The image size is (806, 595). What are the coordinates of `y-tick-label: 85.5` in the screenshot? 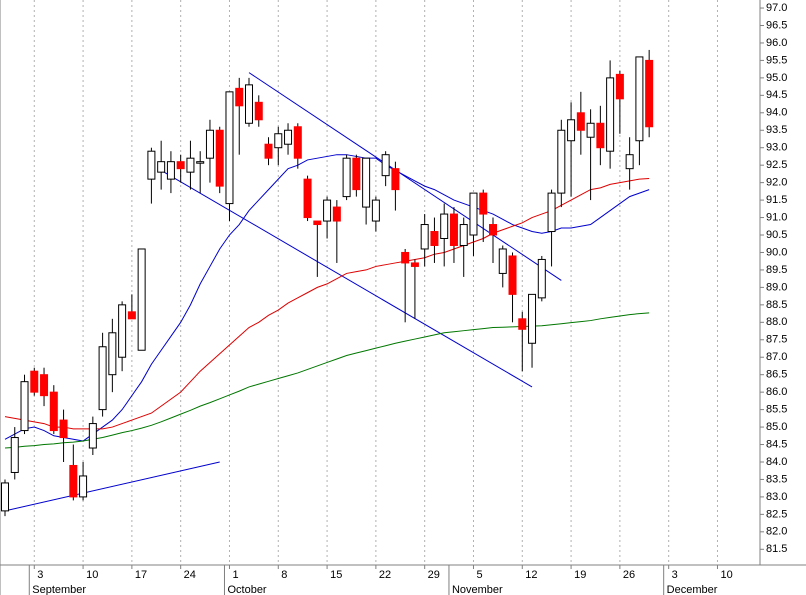 It's located at (776, 410).